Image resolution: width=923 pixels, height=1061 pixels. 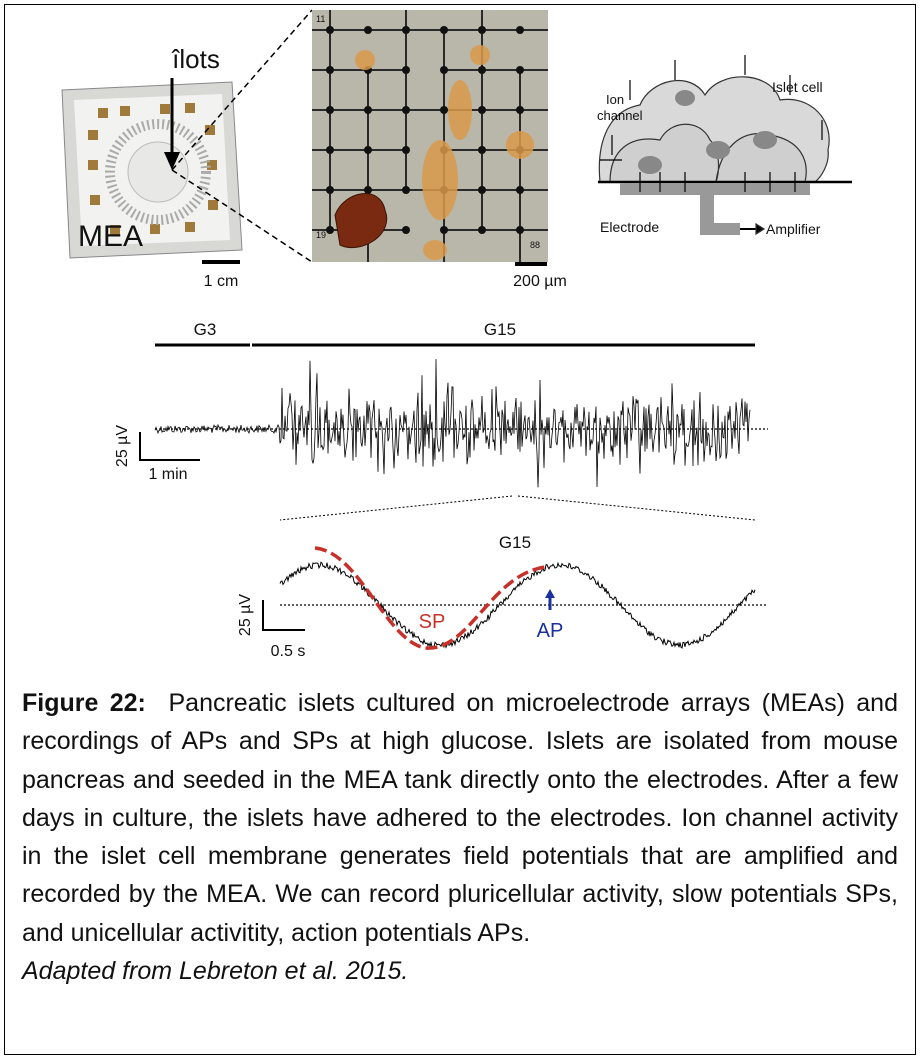 What do you see at coordinates (430, 598) in the screenshot?
I see `sp-outline` at bounding box center [430, 598].